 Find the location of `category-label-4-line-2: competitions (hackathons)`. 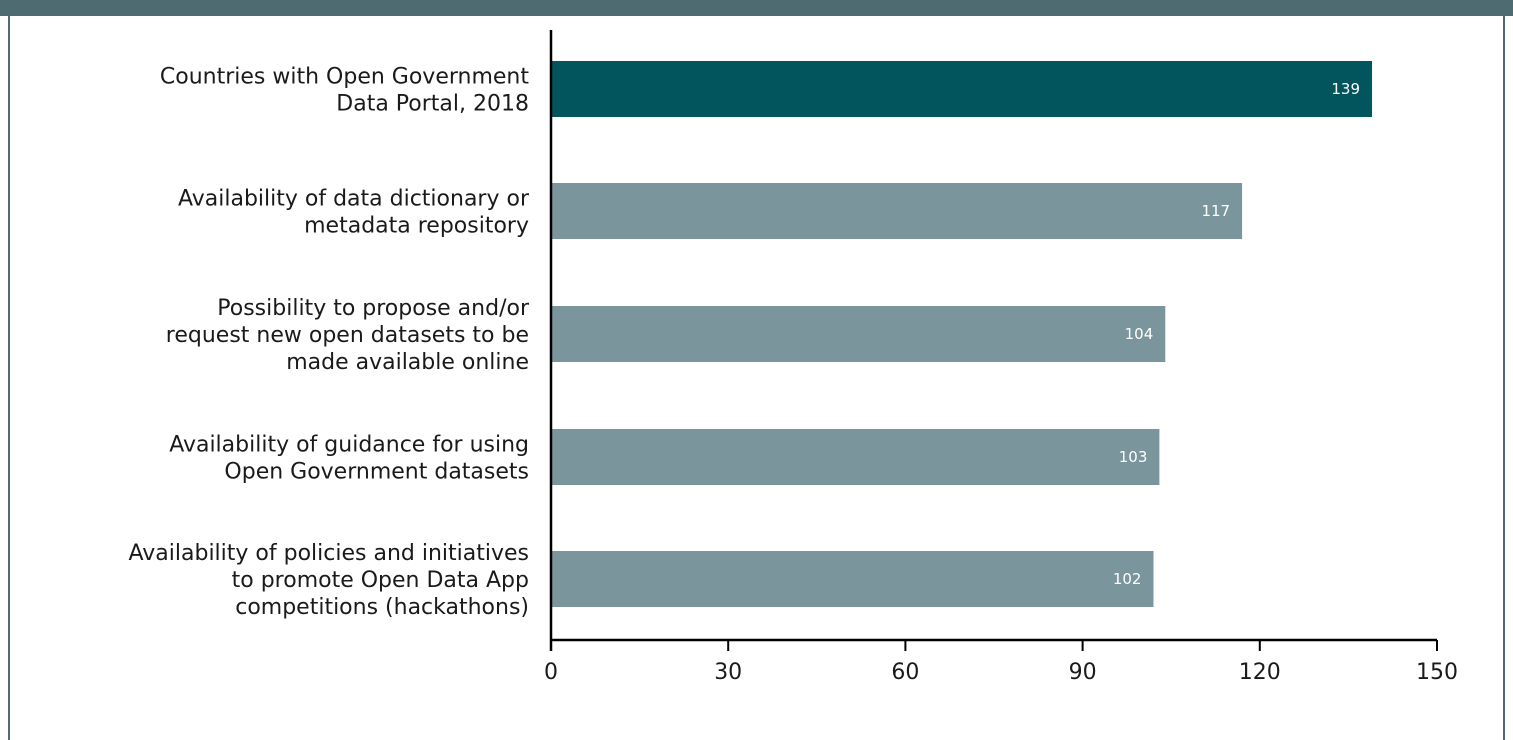

category-label-4-line-2: competitions (hackathons) is located at coordinates (382, 607).